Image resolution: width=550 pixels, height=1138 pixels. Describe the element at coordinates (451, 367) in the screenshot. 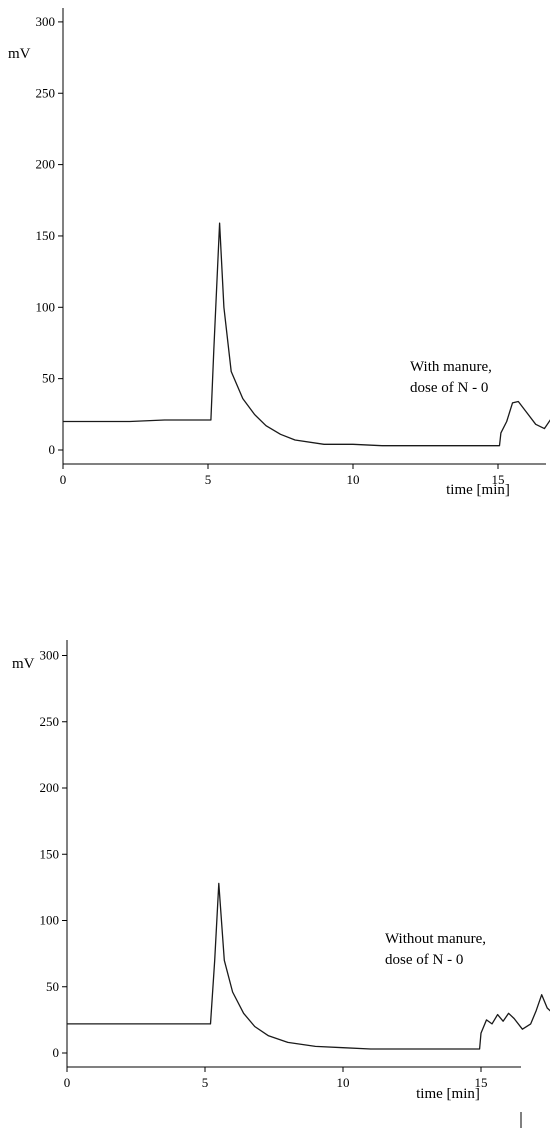

I see `annotation-line-1: With manure,` at that location.